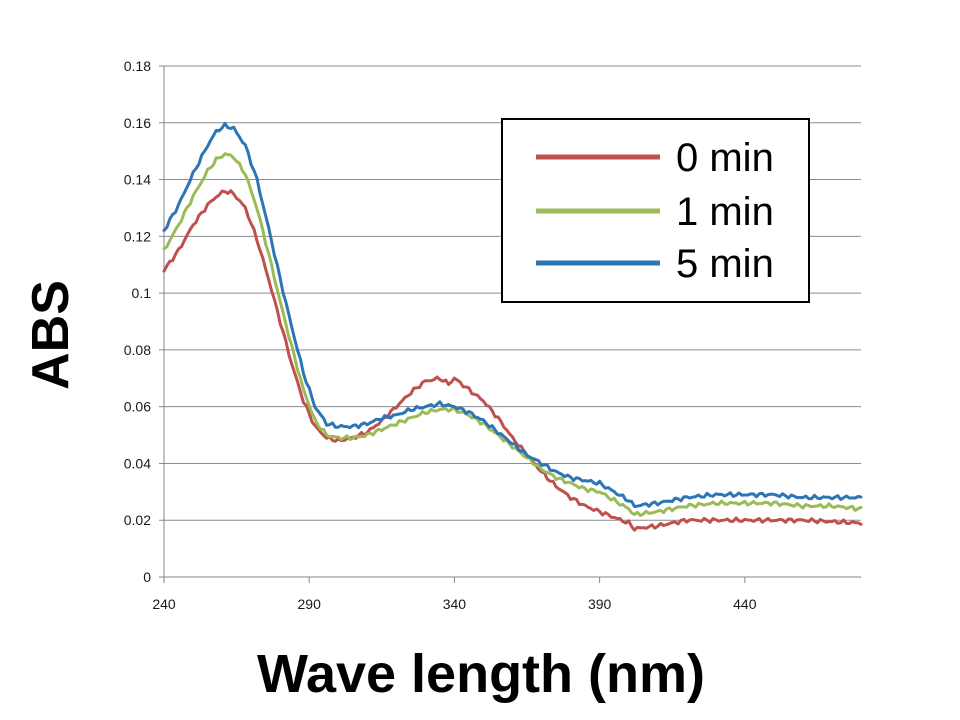  Describe the element at coordinates (164, 604) in the screenshot. I see `x-tick-label: 240` at that location.